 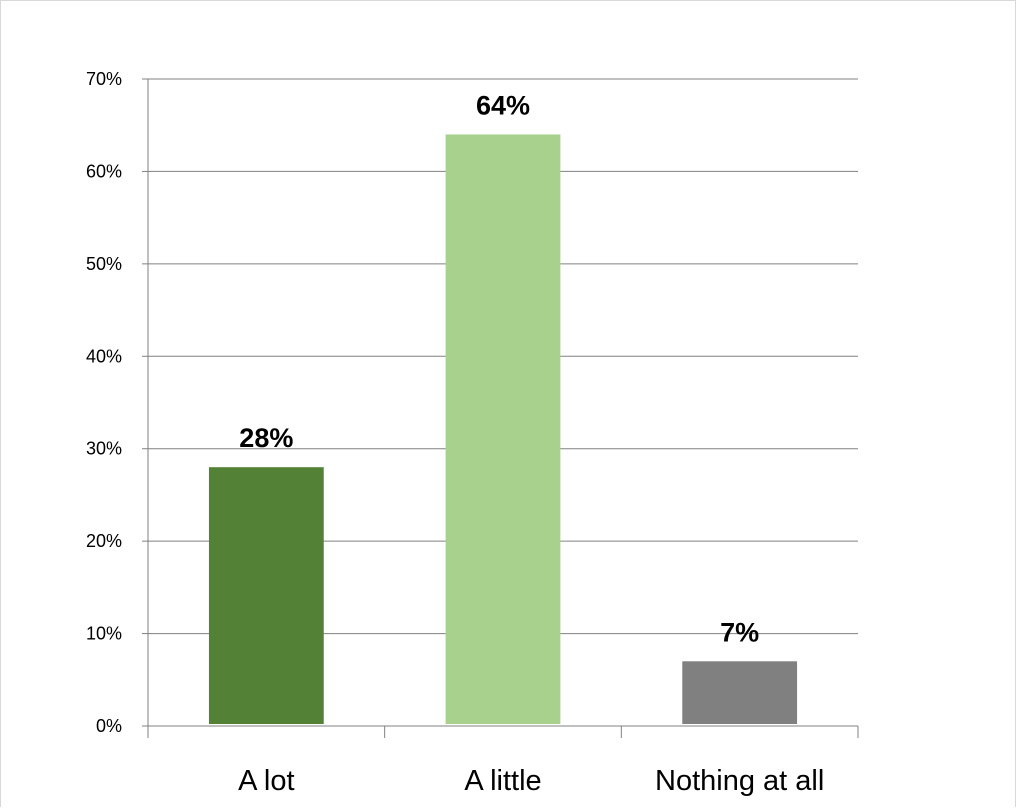 What do you see at coordinates (104, 634) in the screenshot?
I see `y-tick-label: 10%` at bounding box center [104, 634].